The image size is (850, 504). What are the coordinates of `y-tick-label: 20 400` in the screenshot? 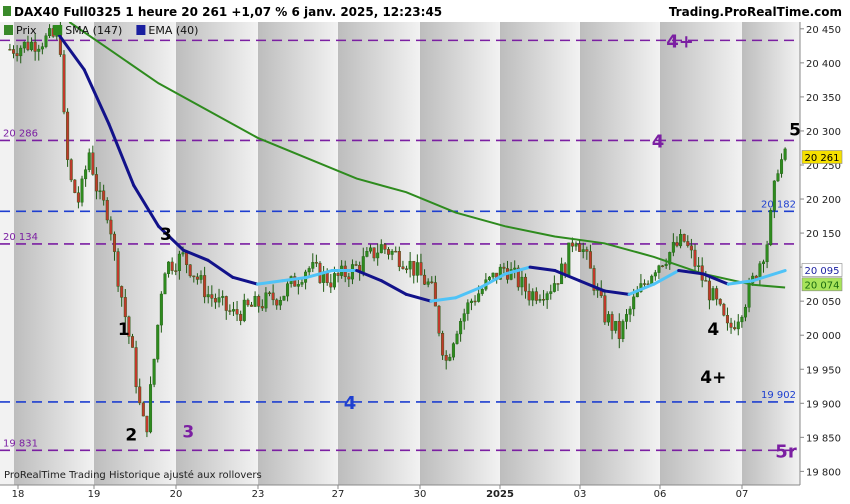 It's located at (823, 64).